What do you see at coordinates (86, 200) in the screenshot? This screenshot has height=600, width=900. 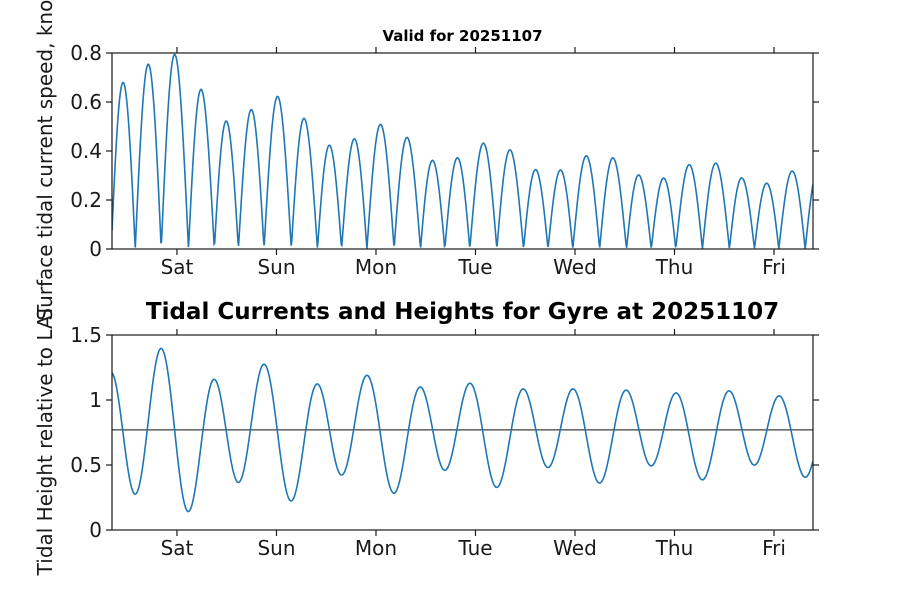 I see `y-tick-label: 0.2` at bounding box center [86, 200].